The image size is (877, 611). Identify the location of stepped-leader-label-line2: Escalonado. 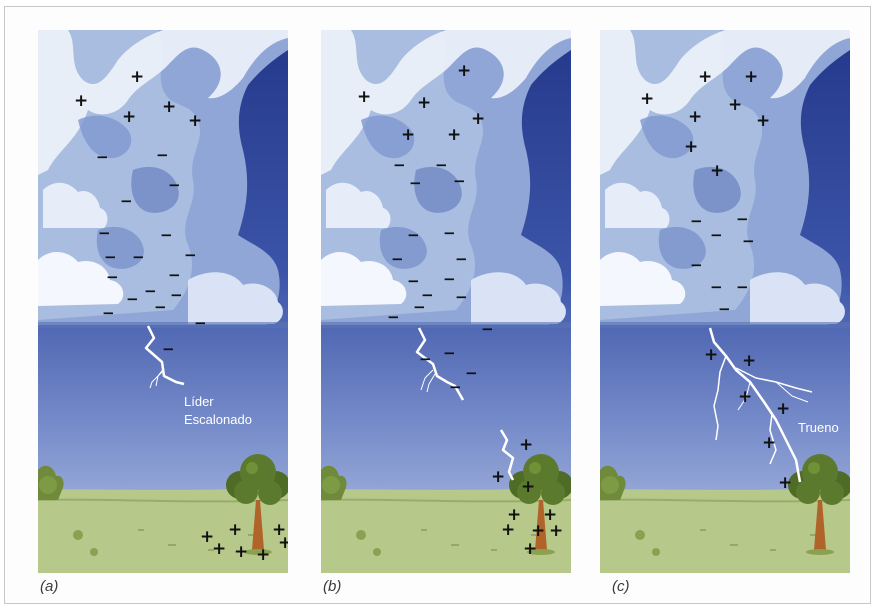
(218, 419).